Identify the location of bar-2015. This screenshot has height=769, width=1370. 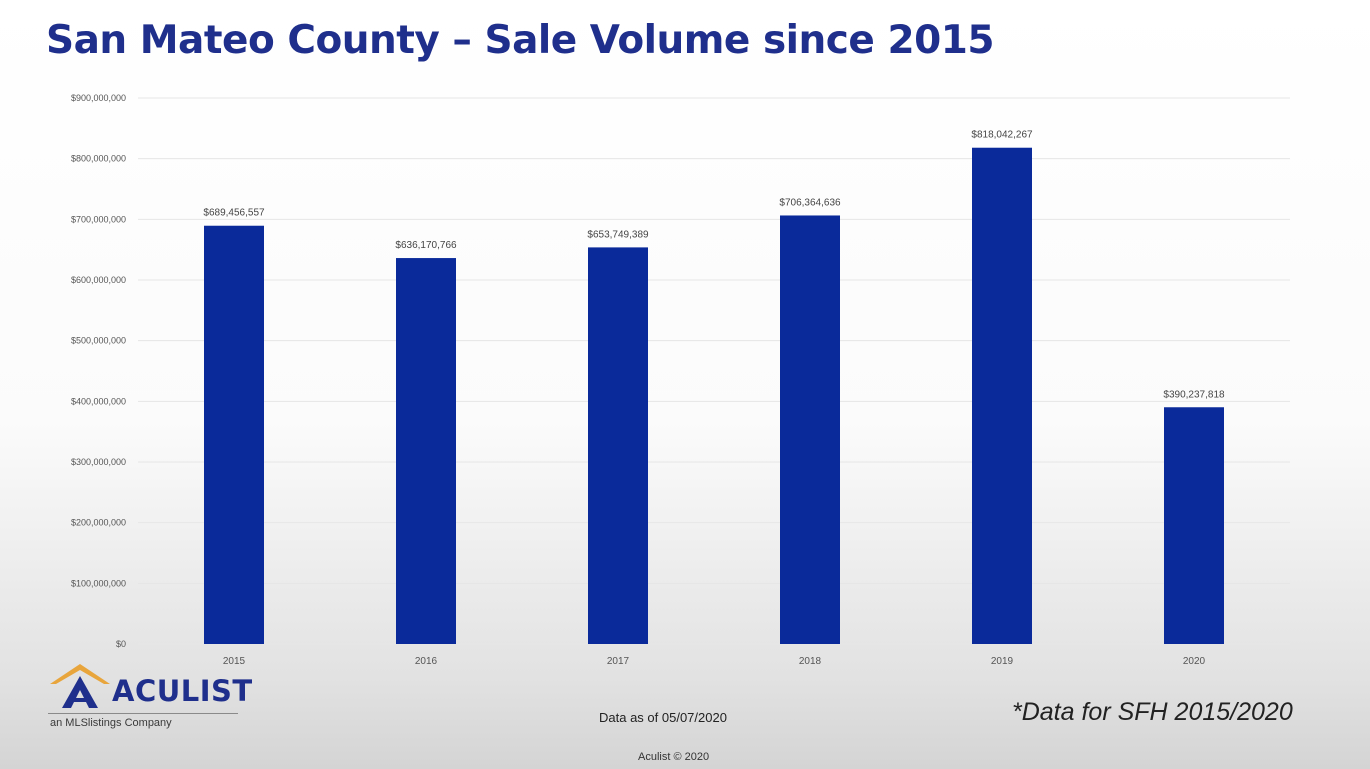
(234, 435).